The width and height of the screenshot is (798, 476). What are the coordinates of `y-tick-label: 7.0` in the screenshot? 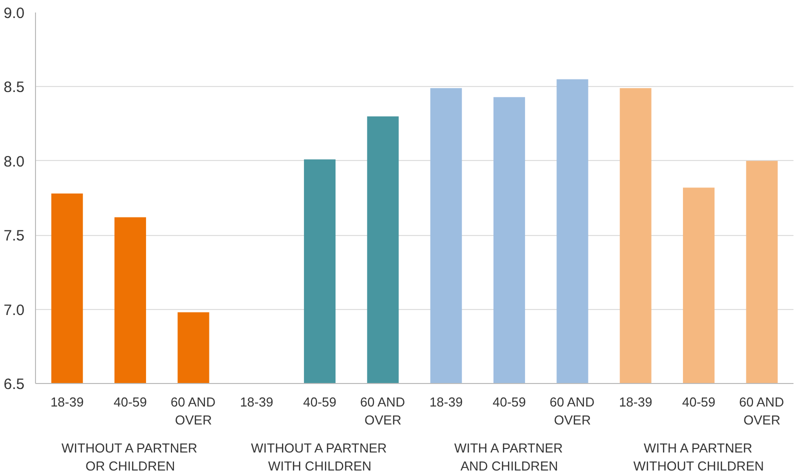 It's located at (14, 310).